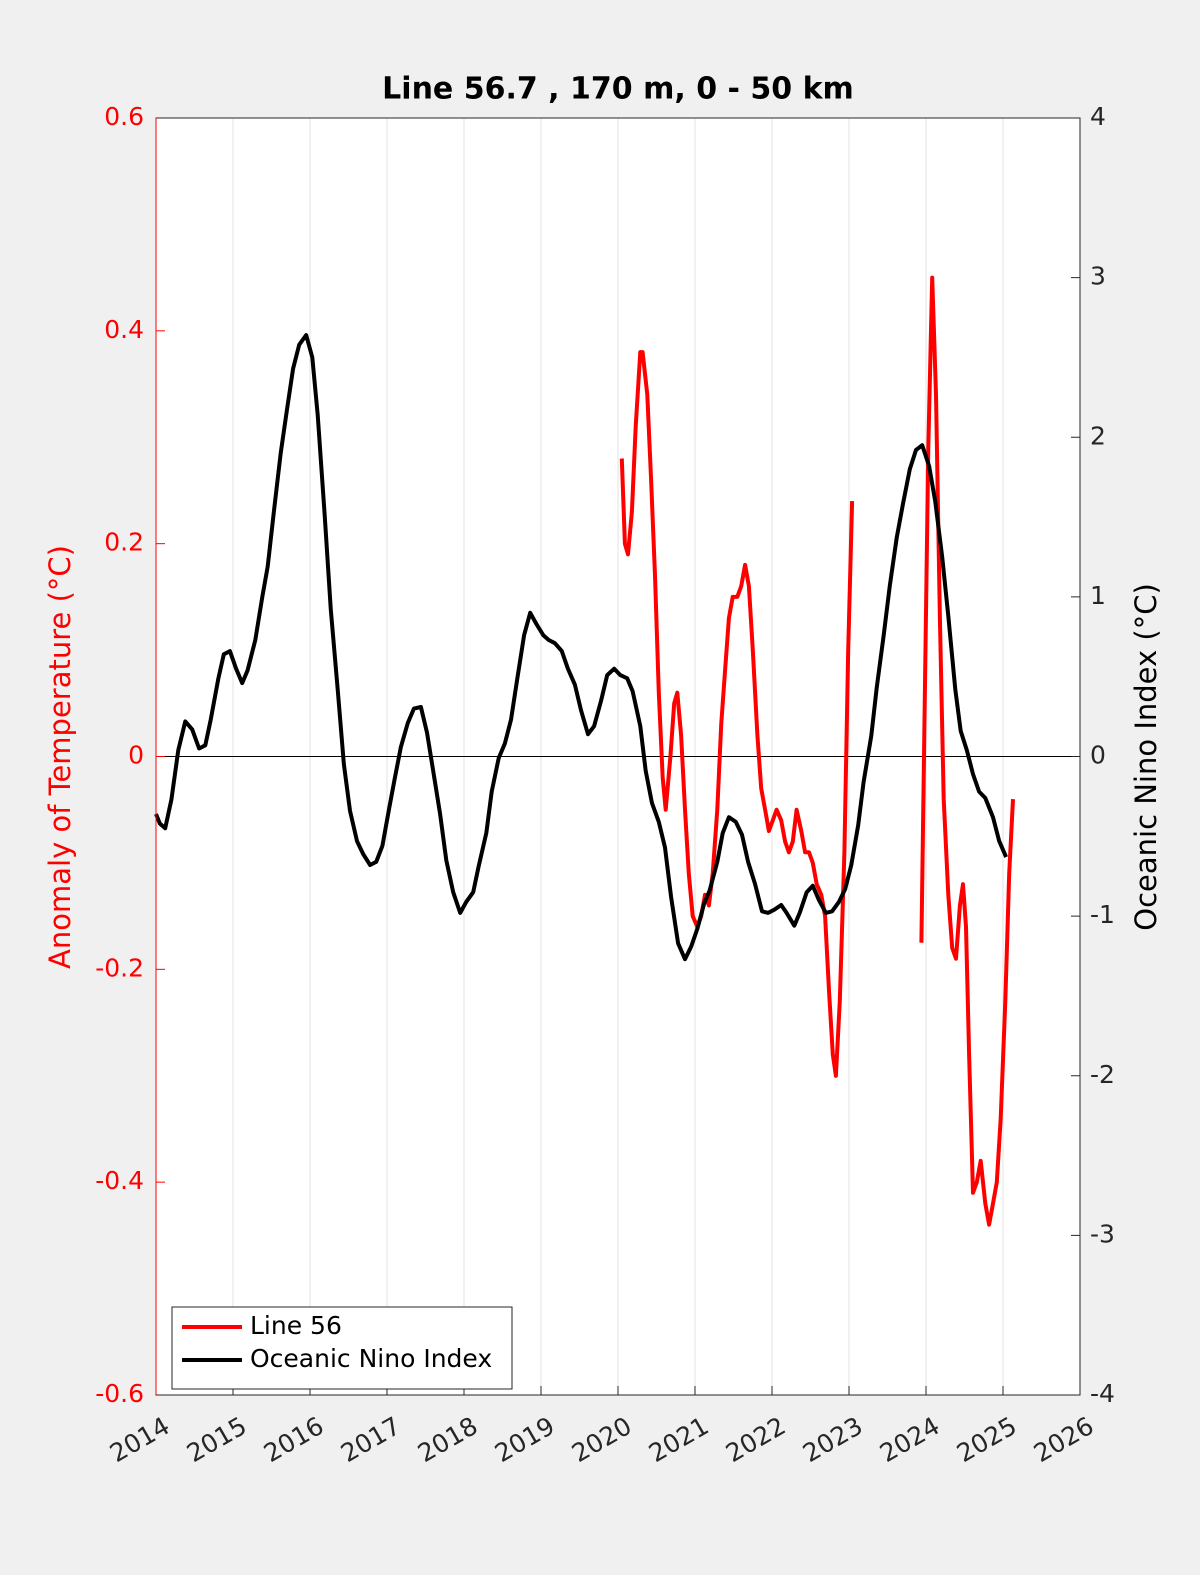 This screenshot has height=1575, width=1200. Describe the element at coordinates (448, 1439) in the screenshot. I see `x-tick-label: 2018` at that location.